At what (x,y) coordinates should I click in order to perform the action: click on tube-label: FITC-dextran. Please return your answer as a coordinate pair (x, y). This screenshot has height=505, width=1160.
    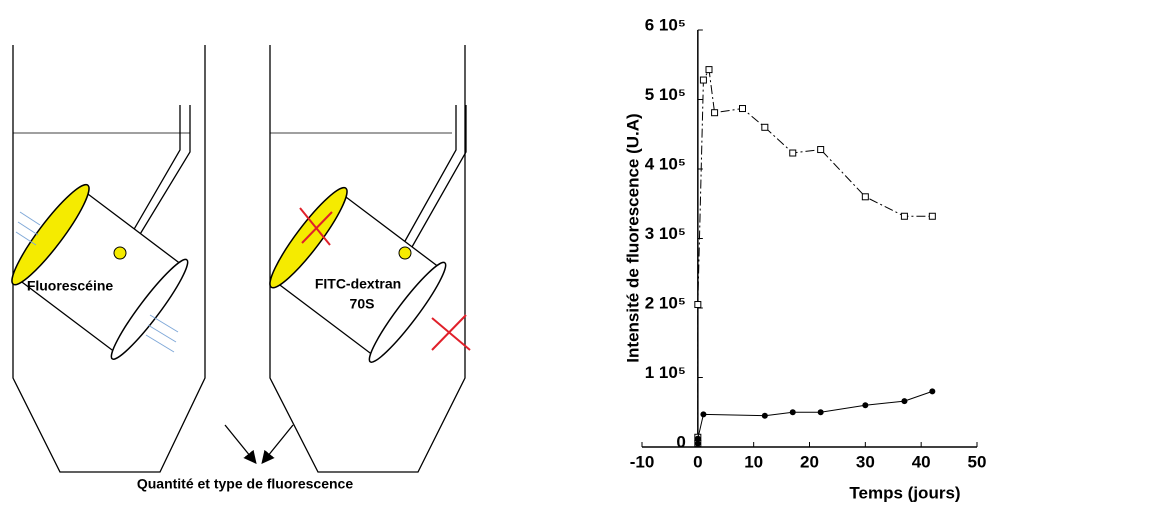
    Looking at the image, I should click on (358, 284).